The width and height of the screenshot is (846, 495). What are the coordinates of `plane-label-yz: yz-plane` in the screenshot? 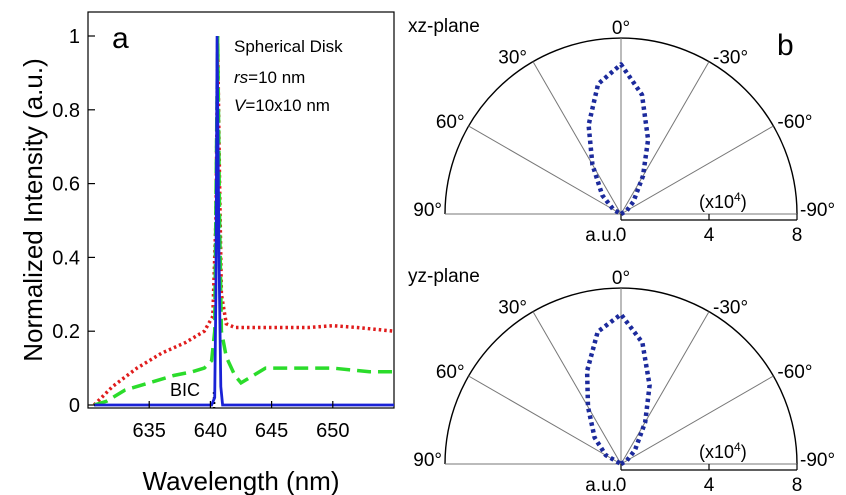 It's located at (444, 276).